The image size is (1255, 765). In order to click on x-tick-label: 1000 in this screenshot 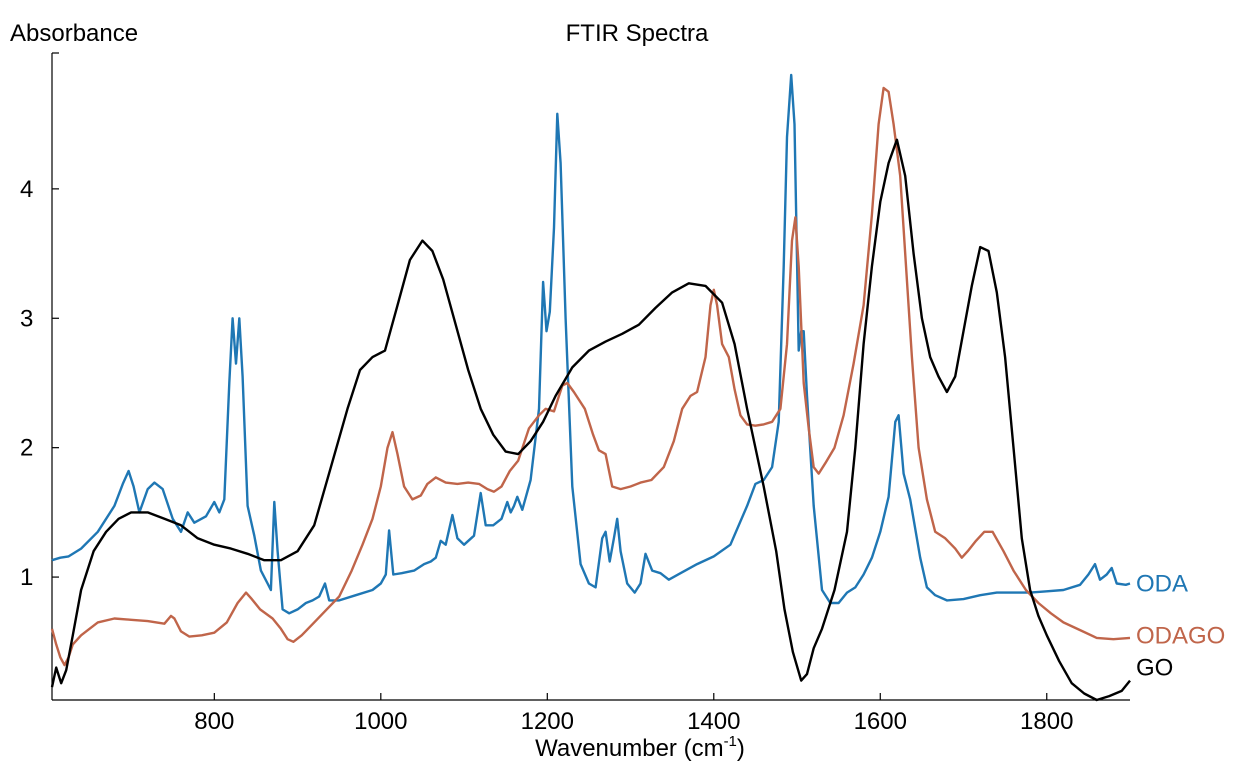, I will do `click(380, 721)`.